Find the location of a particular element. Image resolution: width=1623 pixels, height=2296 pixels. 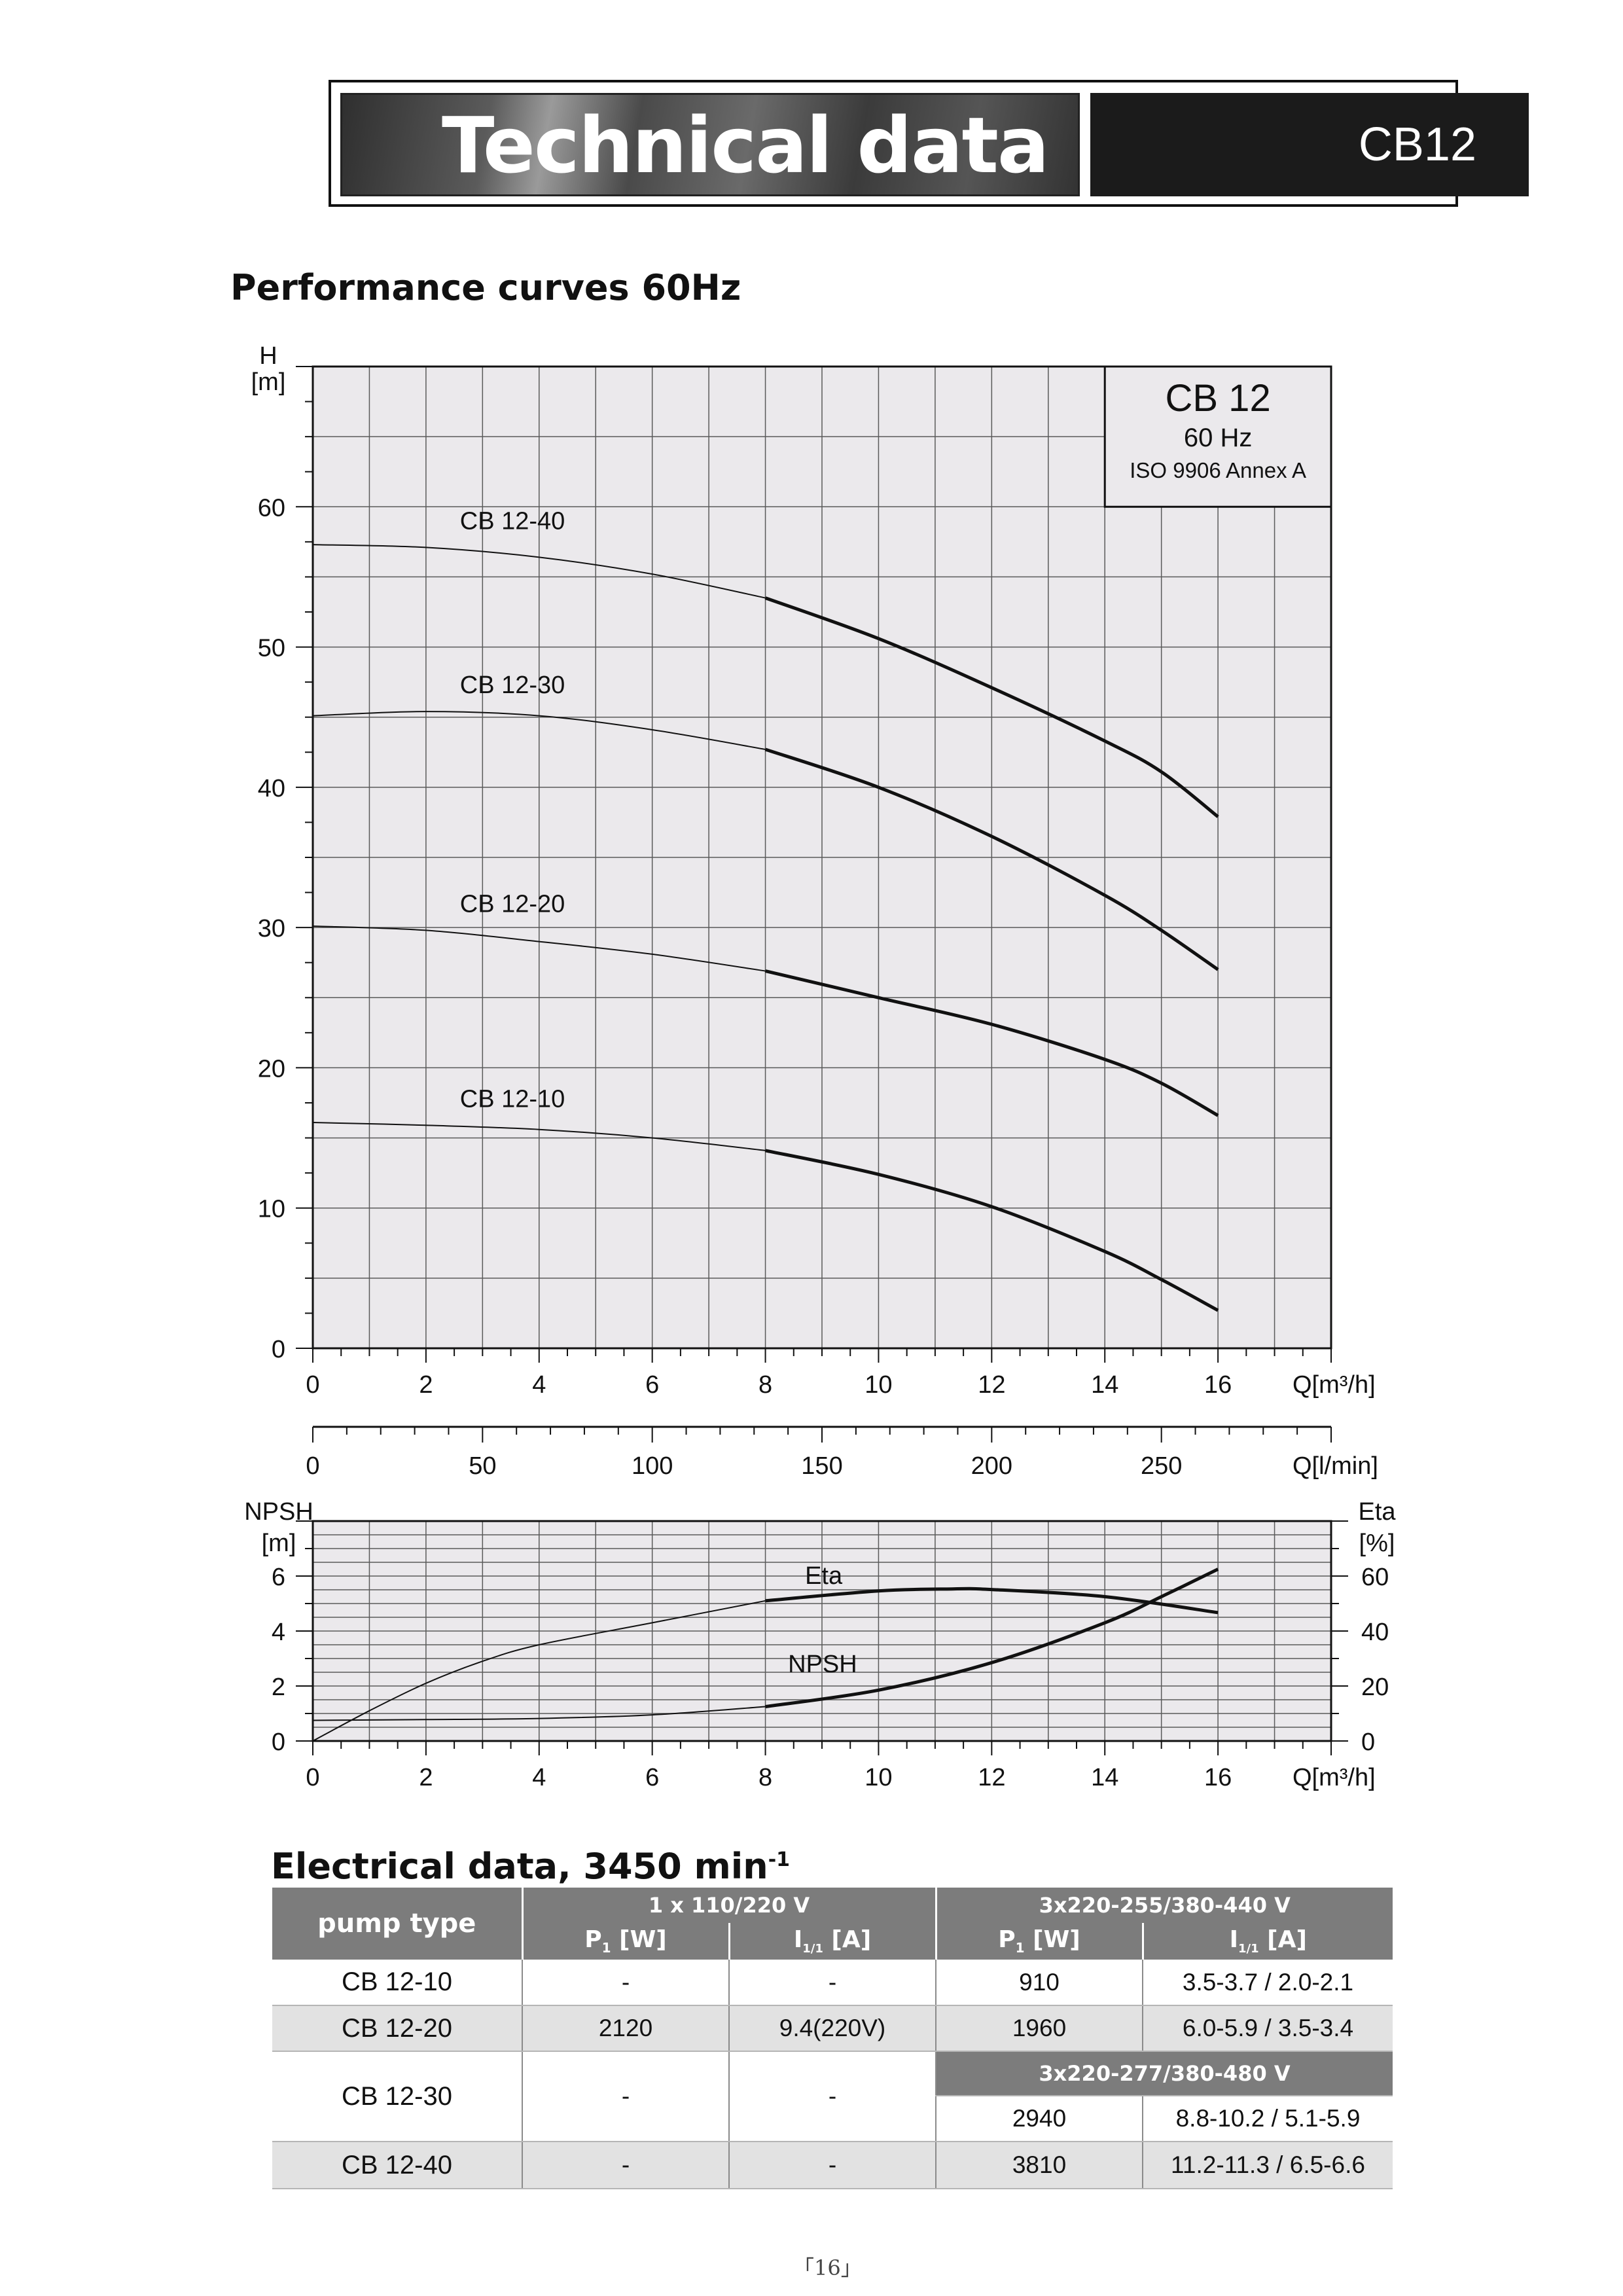

chart-title: CB 12 is located at coordinates (1218, 398).